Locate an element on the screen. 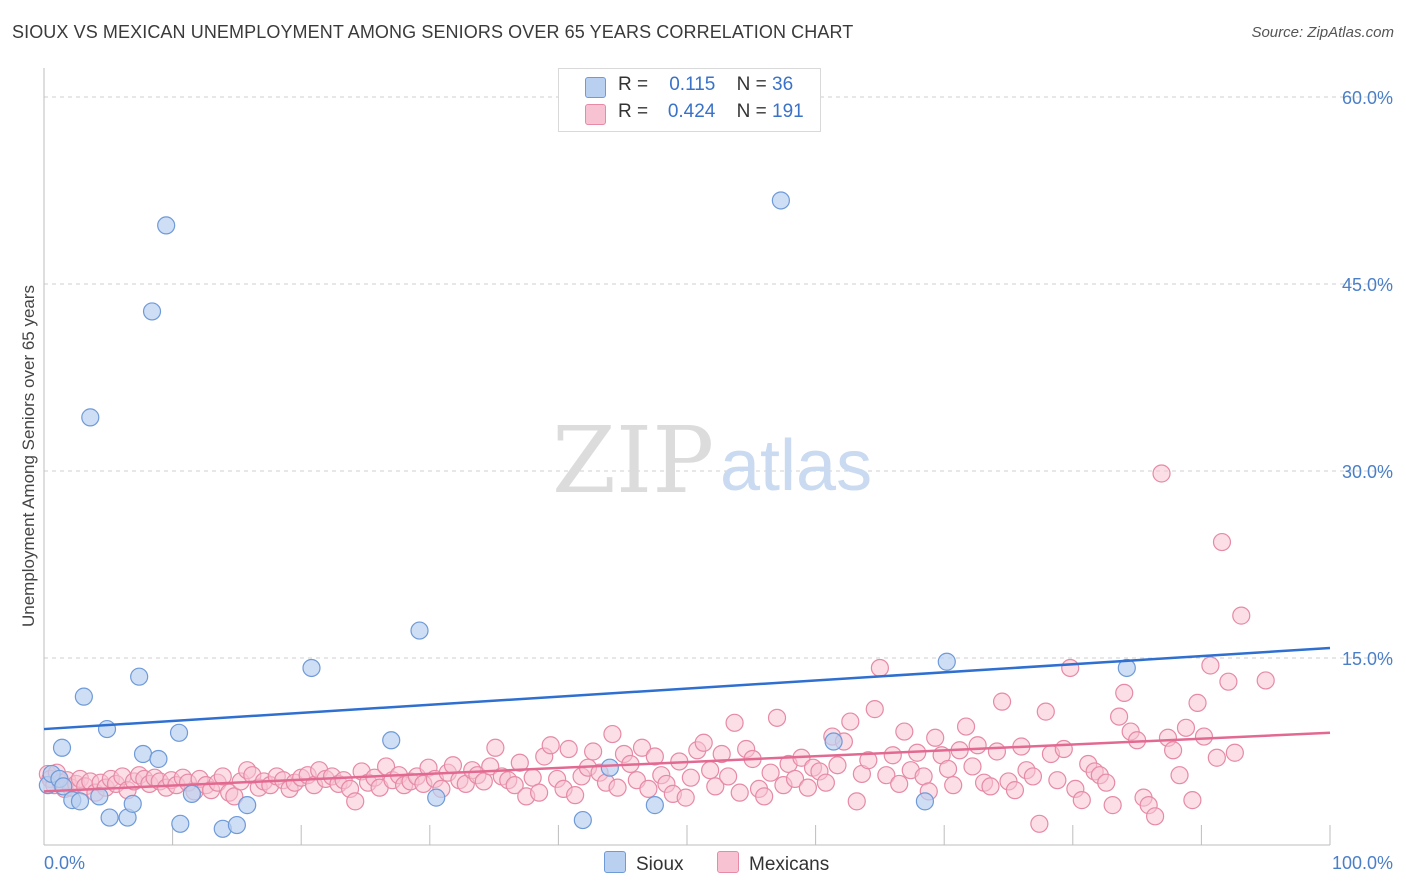 The width and height of the screenshot is (1406, 892). bottom-legend-swatch-sioux is located at coordinates (615, 862).